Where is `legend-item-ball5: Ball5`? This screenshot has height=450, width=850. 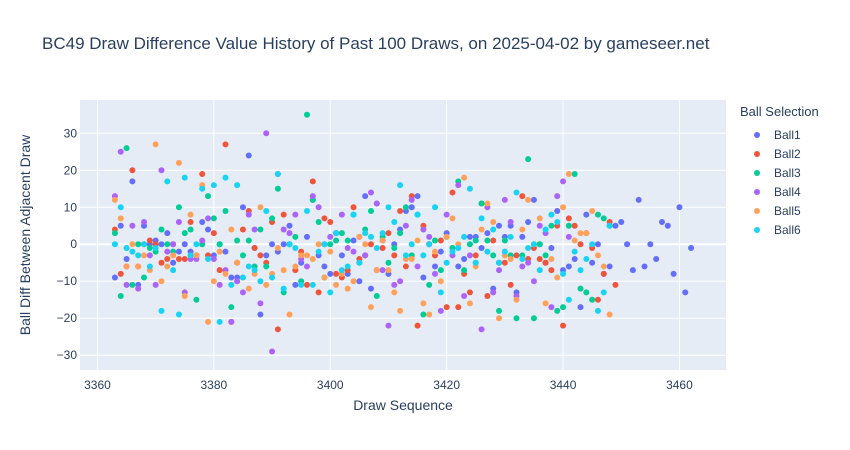
legend-item-ball5: Ball5 is located at coordinates (779, 210).